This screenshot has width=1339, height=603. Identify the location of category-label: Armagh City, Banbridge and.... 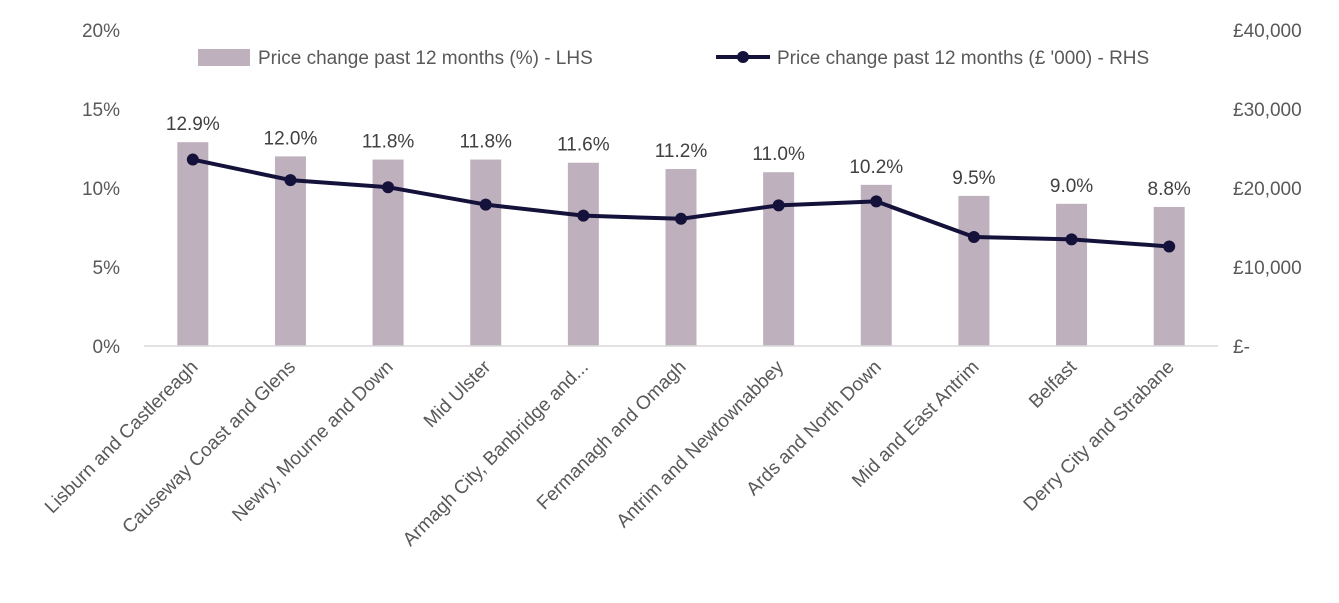
(496, 454).